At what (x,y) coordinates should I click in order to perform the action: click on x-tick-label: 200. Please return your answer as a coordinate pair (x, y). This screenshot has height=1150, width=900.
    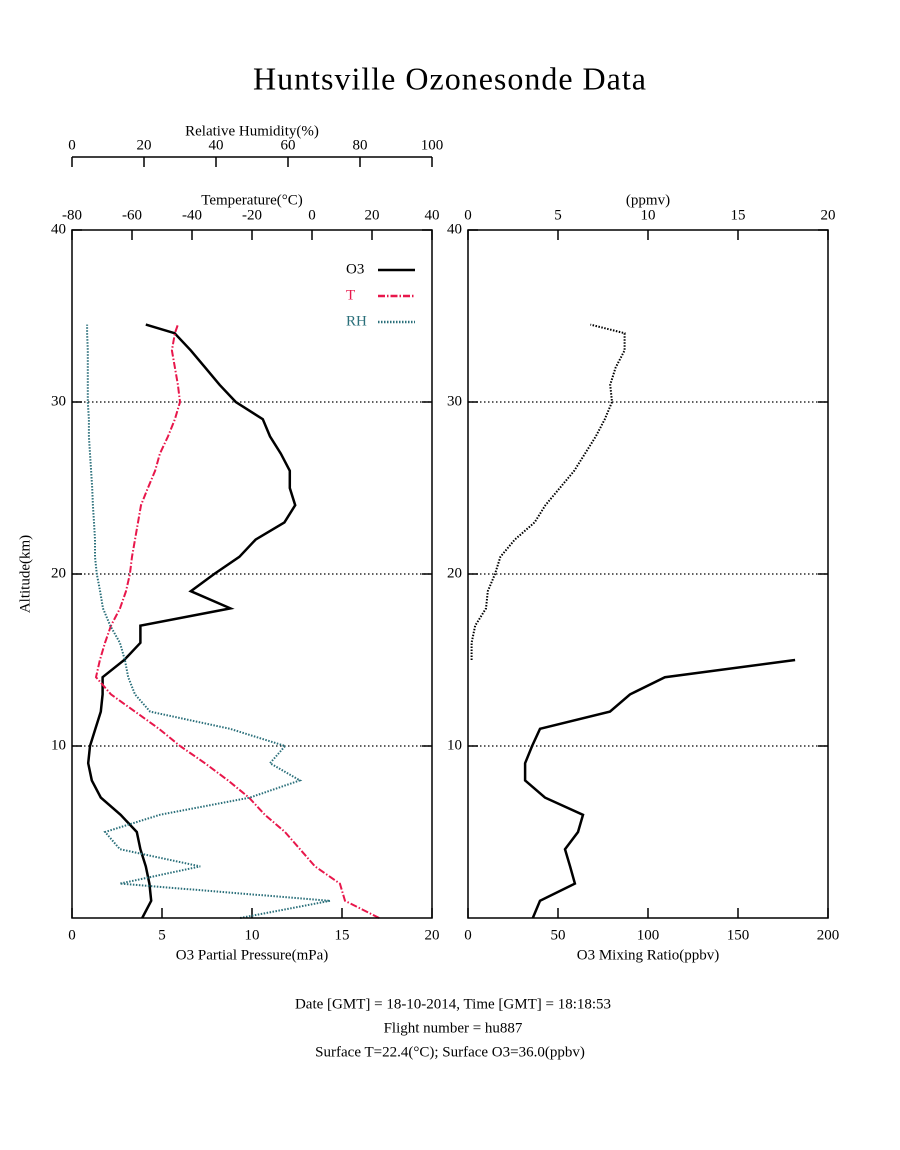
    Looking at the image, I should click on (828, 935).